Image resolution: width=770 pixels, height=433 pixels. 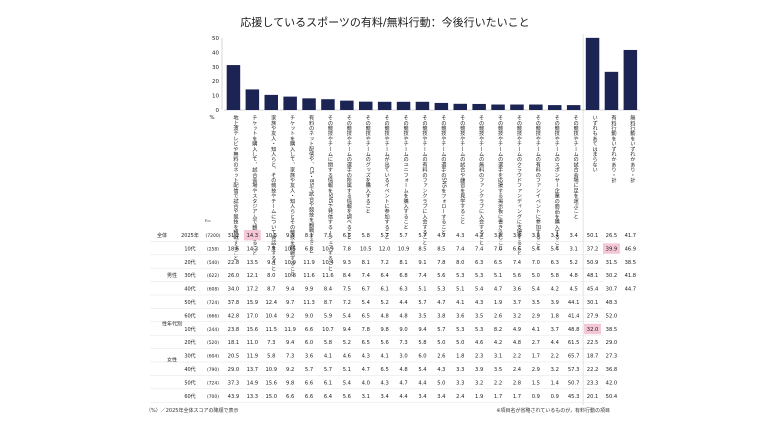 What do you see at coordinates (613, 149) in the screenshot?
I see `category-label: 有料行動をいずれかあり・計` at bounding box center [613, 149].